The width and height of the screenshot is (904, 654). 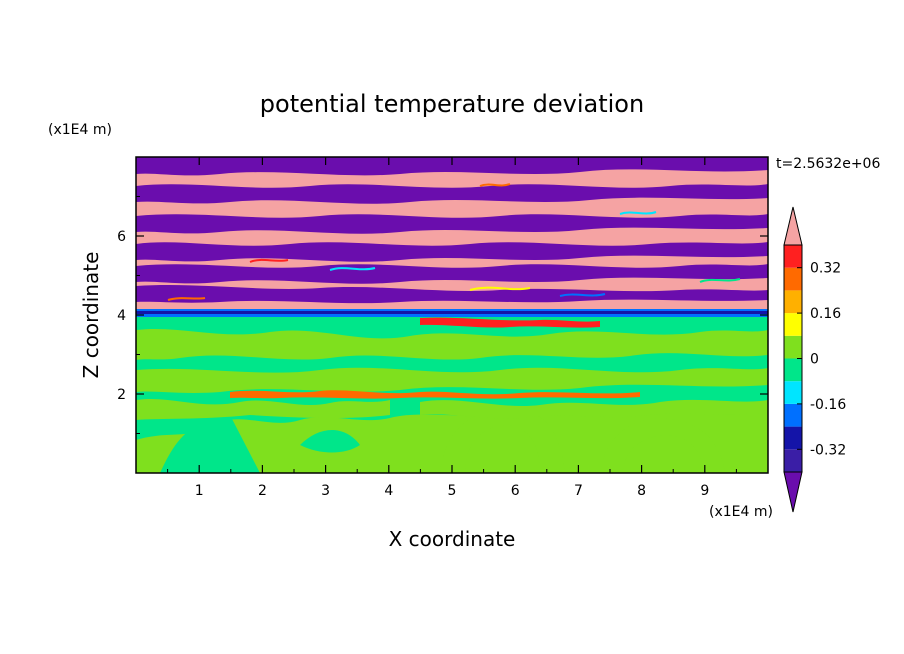 What do you see at coordinates (80, 130) in the screenshot?
I see `y-unit-label: (x1E4 m)` at bounding box center [80, 130].